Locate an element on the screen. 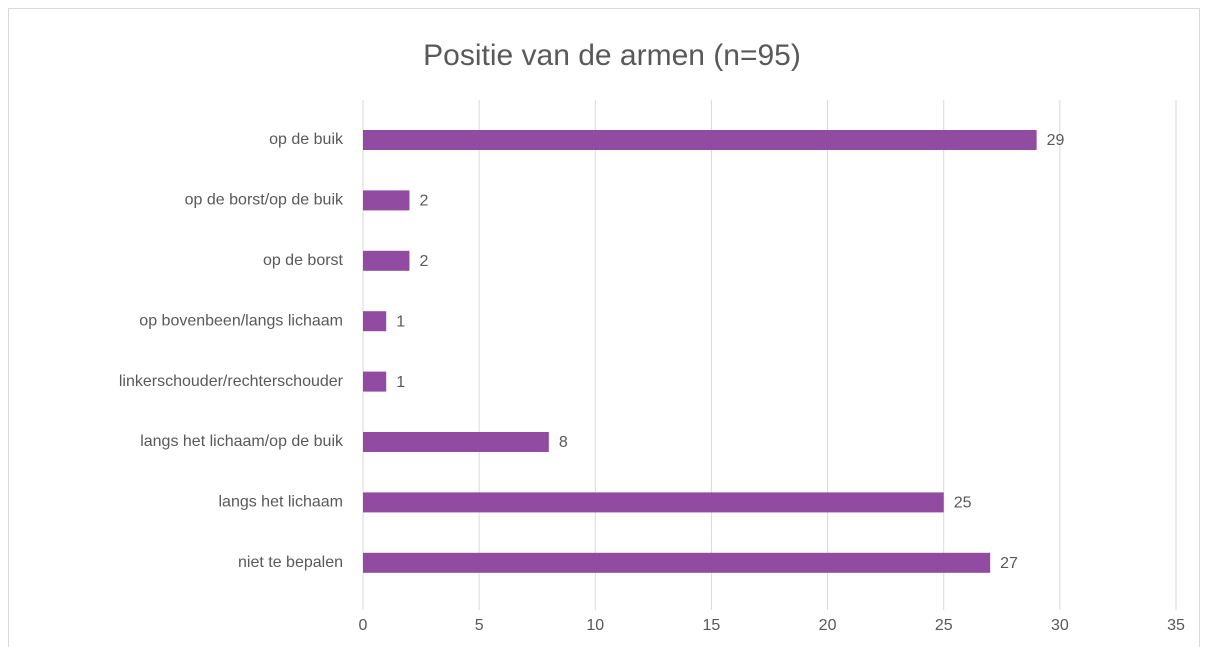 This screenshot has width=1208, height=647. x-tick-label: 5 is located at coordinates (479, 625).